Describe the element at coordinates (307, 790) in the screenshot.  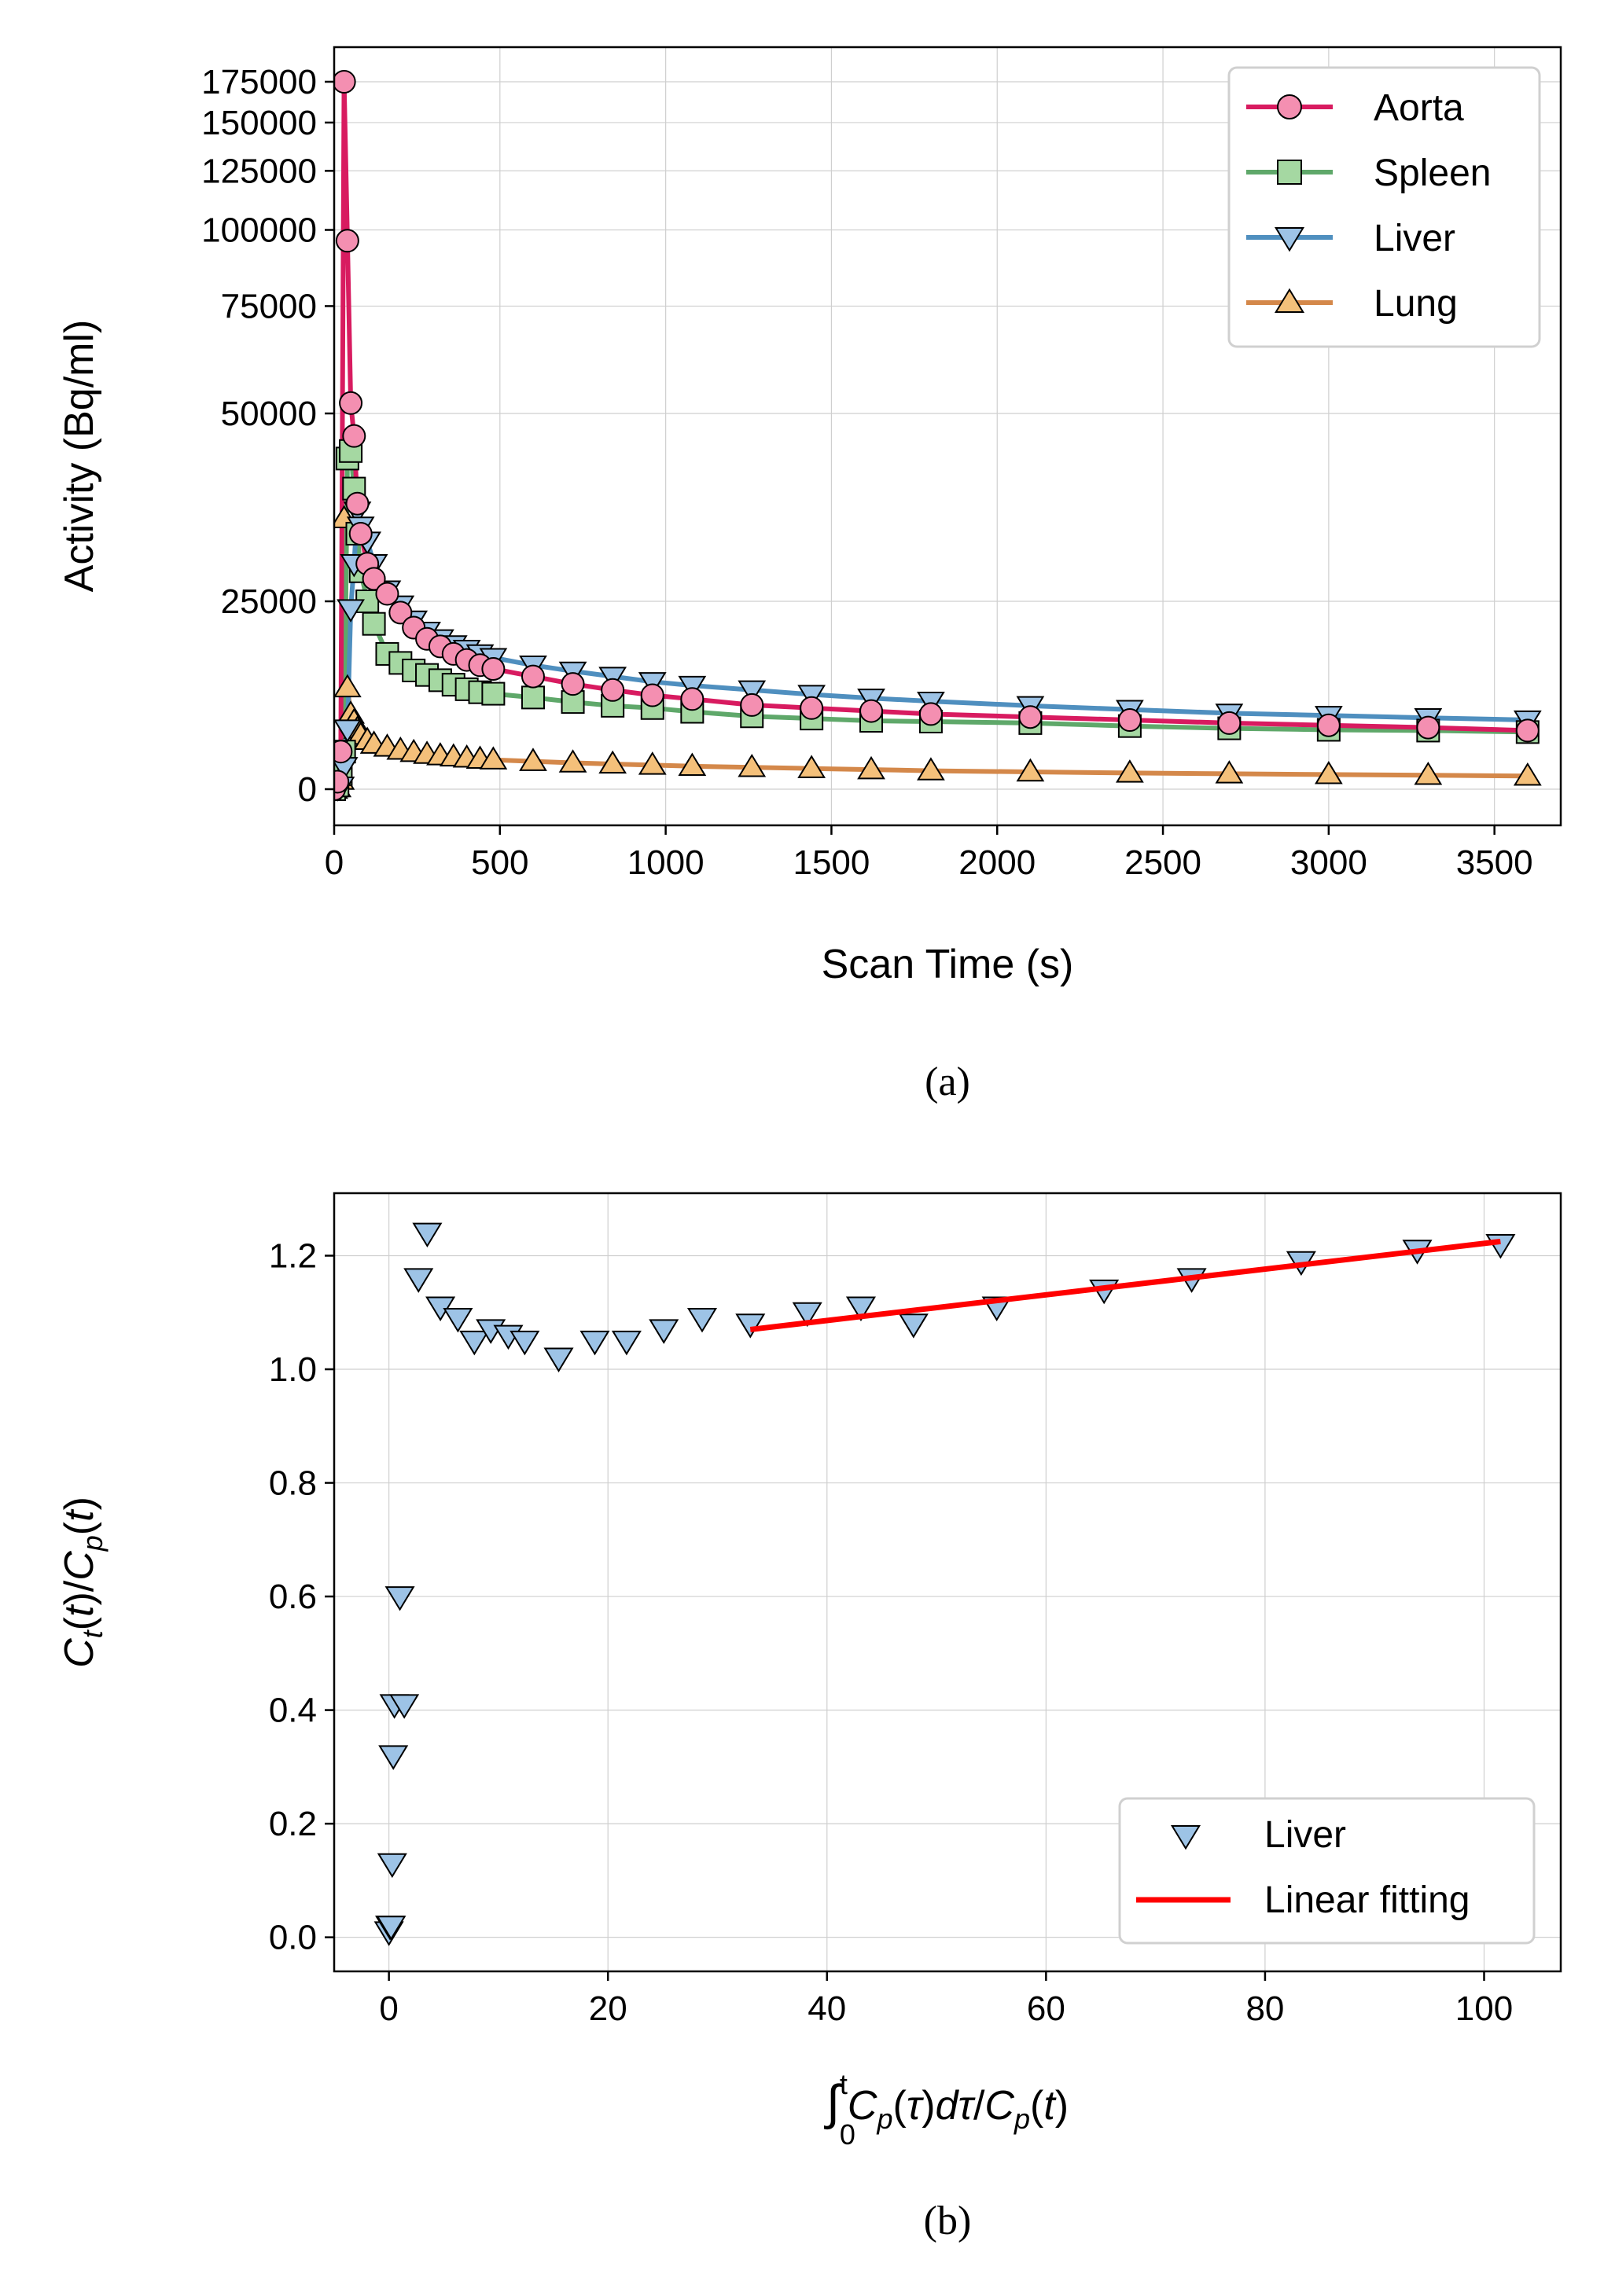
I see `y-tick-label-a: 0` at that location.